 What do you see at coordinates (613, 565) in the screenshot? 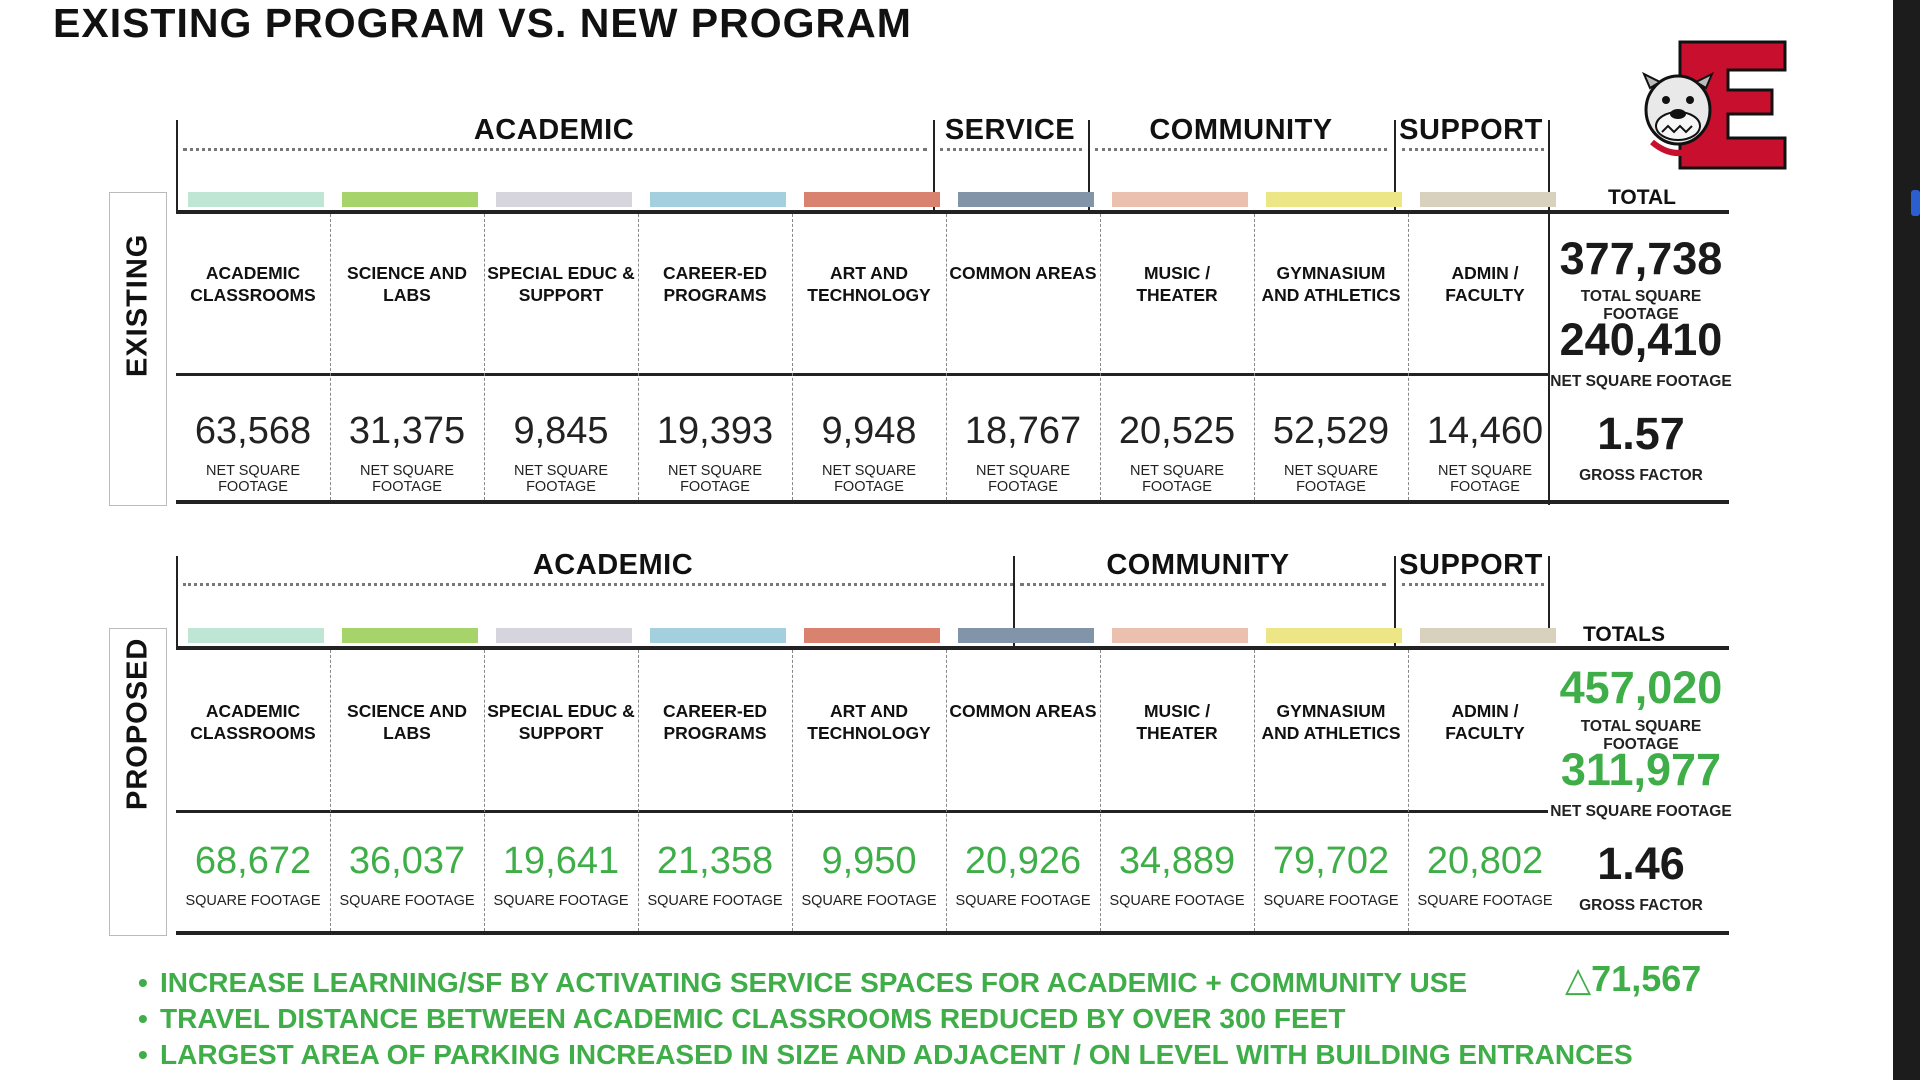
I see `group-label-academic: ACADEMIC` at bounding box center [613, 565].